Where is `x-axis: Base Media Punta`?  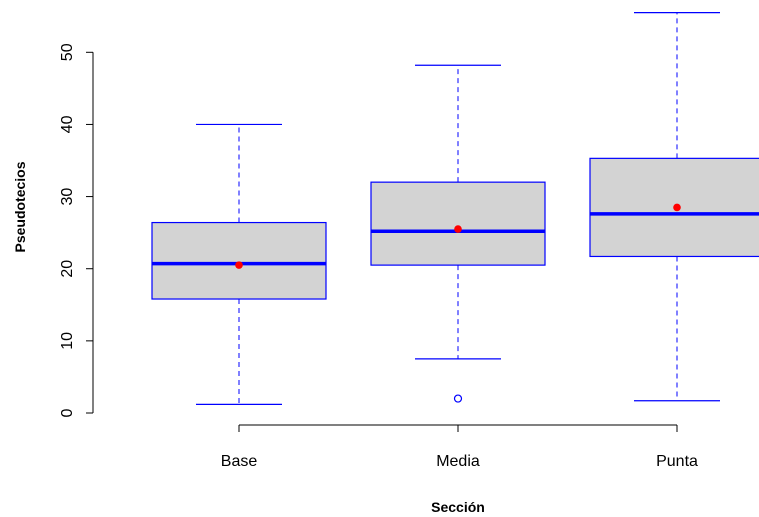
x-axis: Base Media Punta is located at coordinates (459, 447).